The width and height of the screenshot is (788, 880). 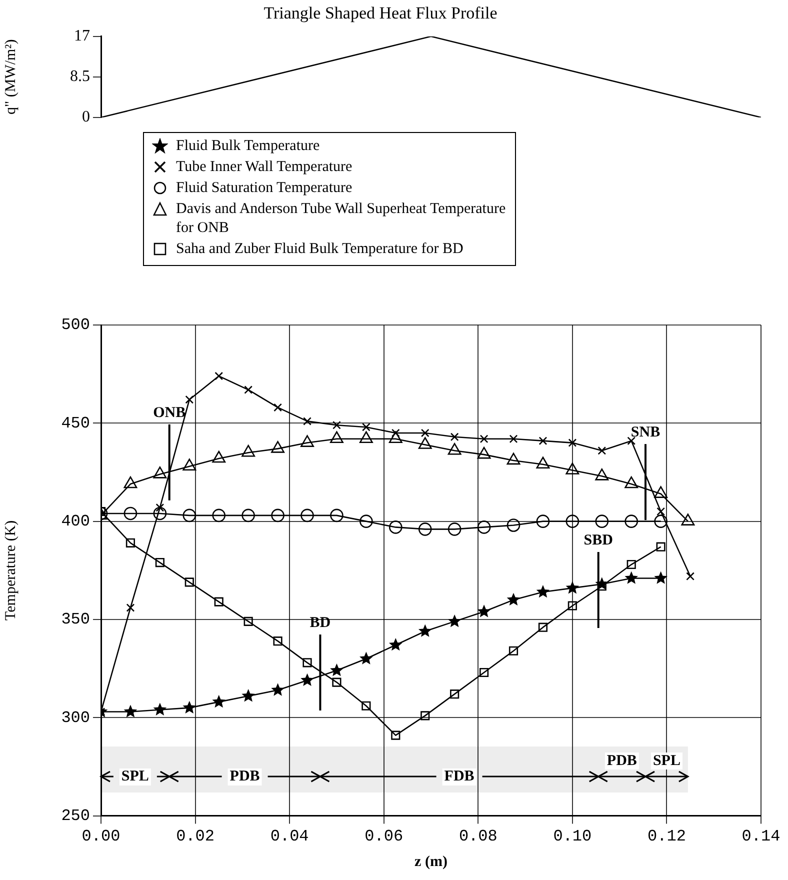 What do you see at coordinates (384, 837) in the screenshot?
I see `x-tick-label: 0.06` at bounding box center [384, 837].